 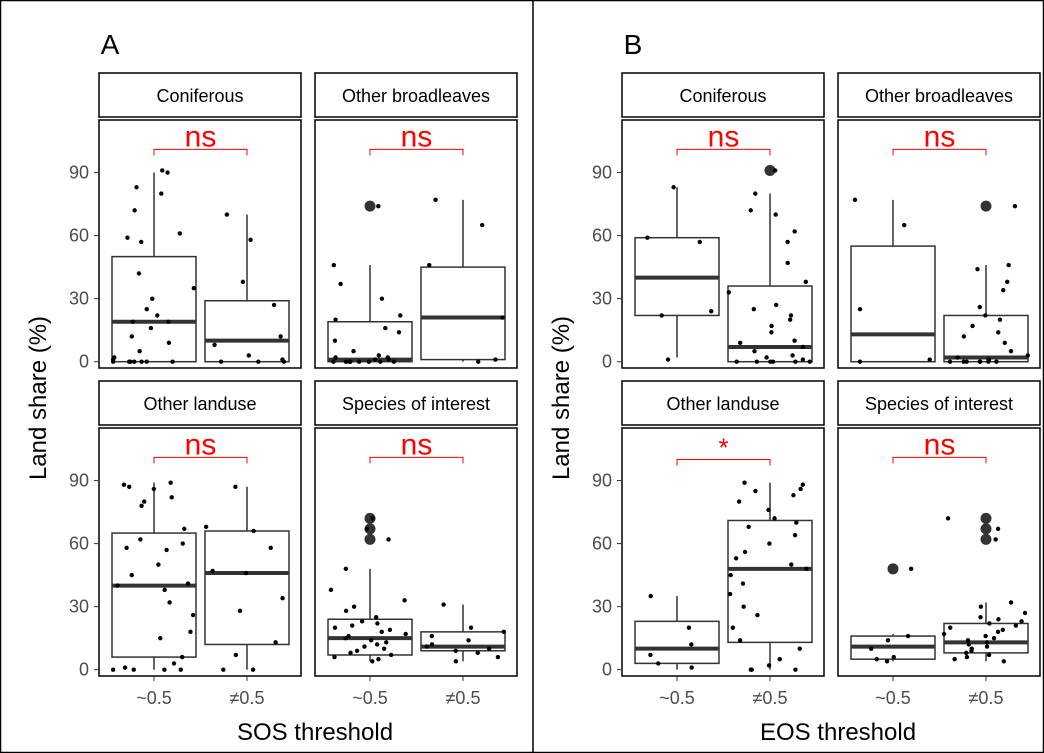 I want to click on y-axis-label: Land share (%), so click(x=38, y=398).